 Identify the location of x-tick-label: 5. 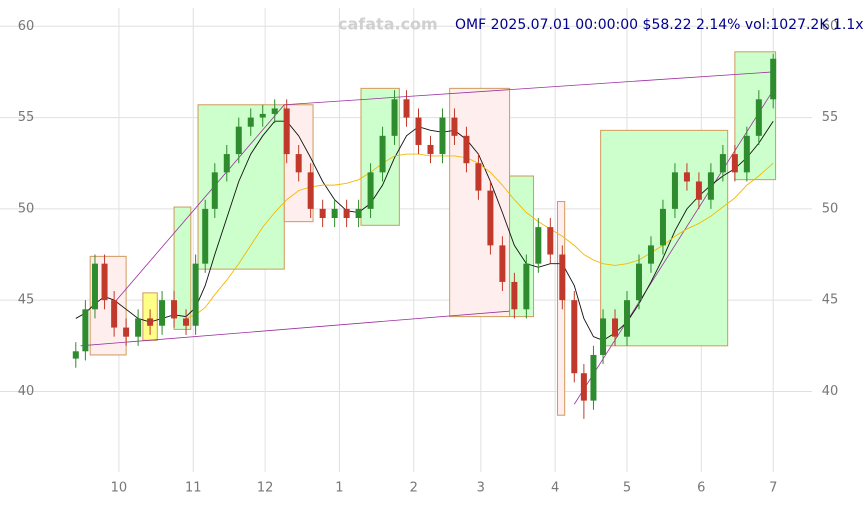
(627, 488).